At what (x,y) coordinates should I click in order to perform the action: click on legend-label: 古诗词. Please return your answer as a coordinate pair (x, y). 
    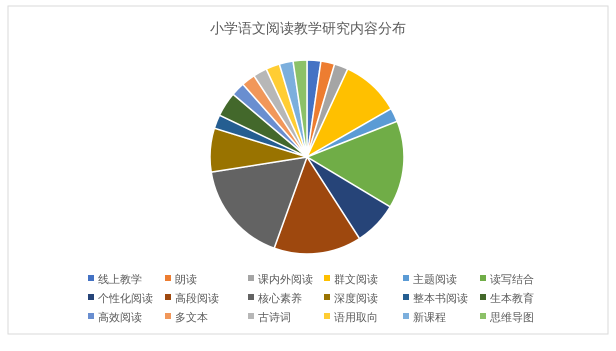
    Looking at the image, I should click on (274, 317).